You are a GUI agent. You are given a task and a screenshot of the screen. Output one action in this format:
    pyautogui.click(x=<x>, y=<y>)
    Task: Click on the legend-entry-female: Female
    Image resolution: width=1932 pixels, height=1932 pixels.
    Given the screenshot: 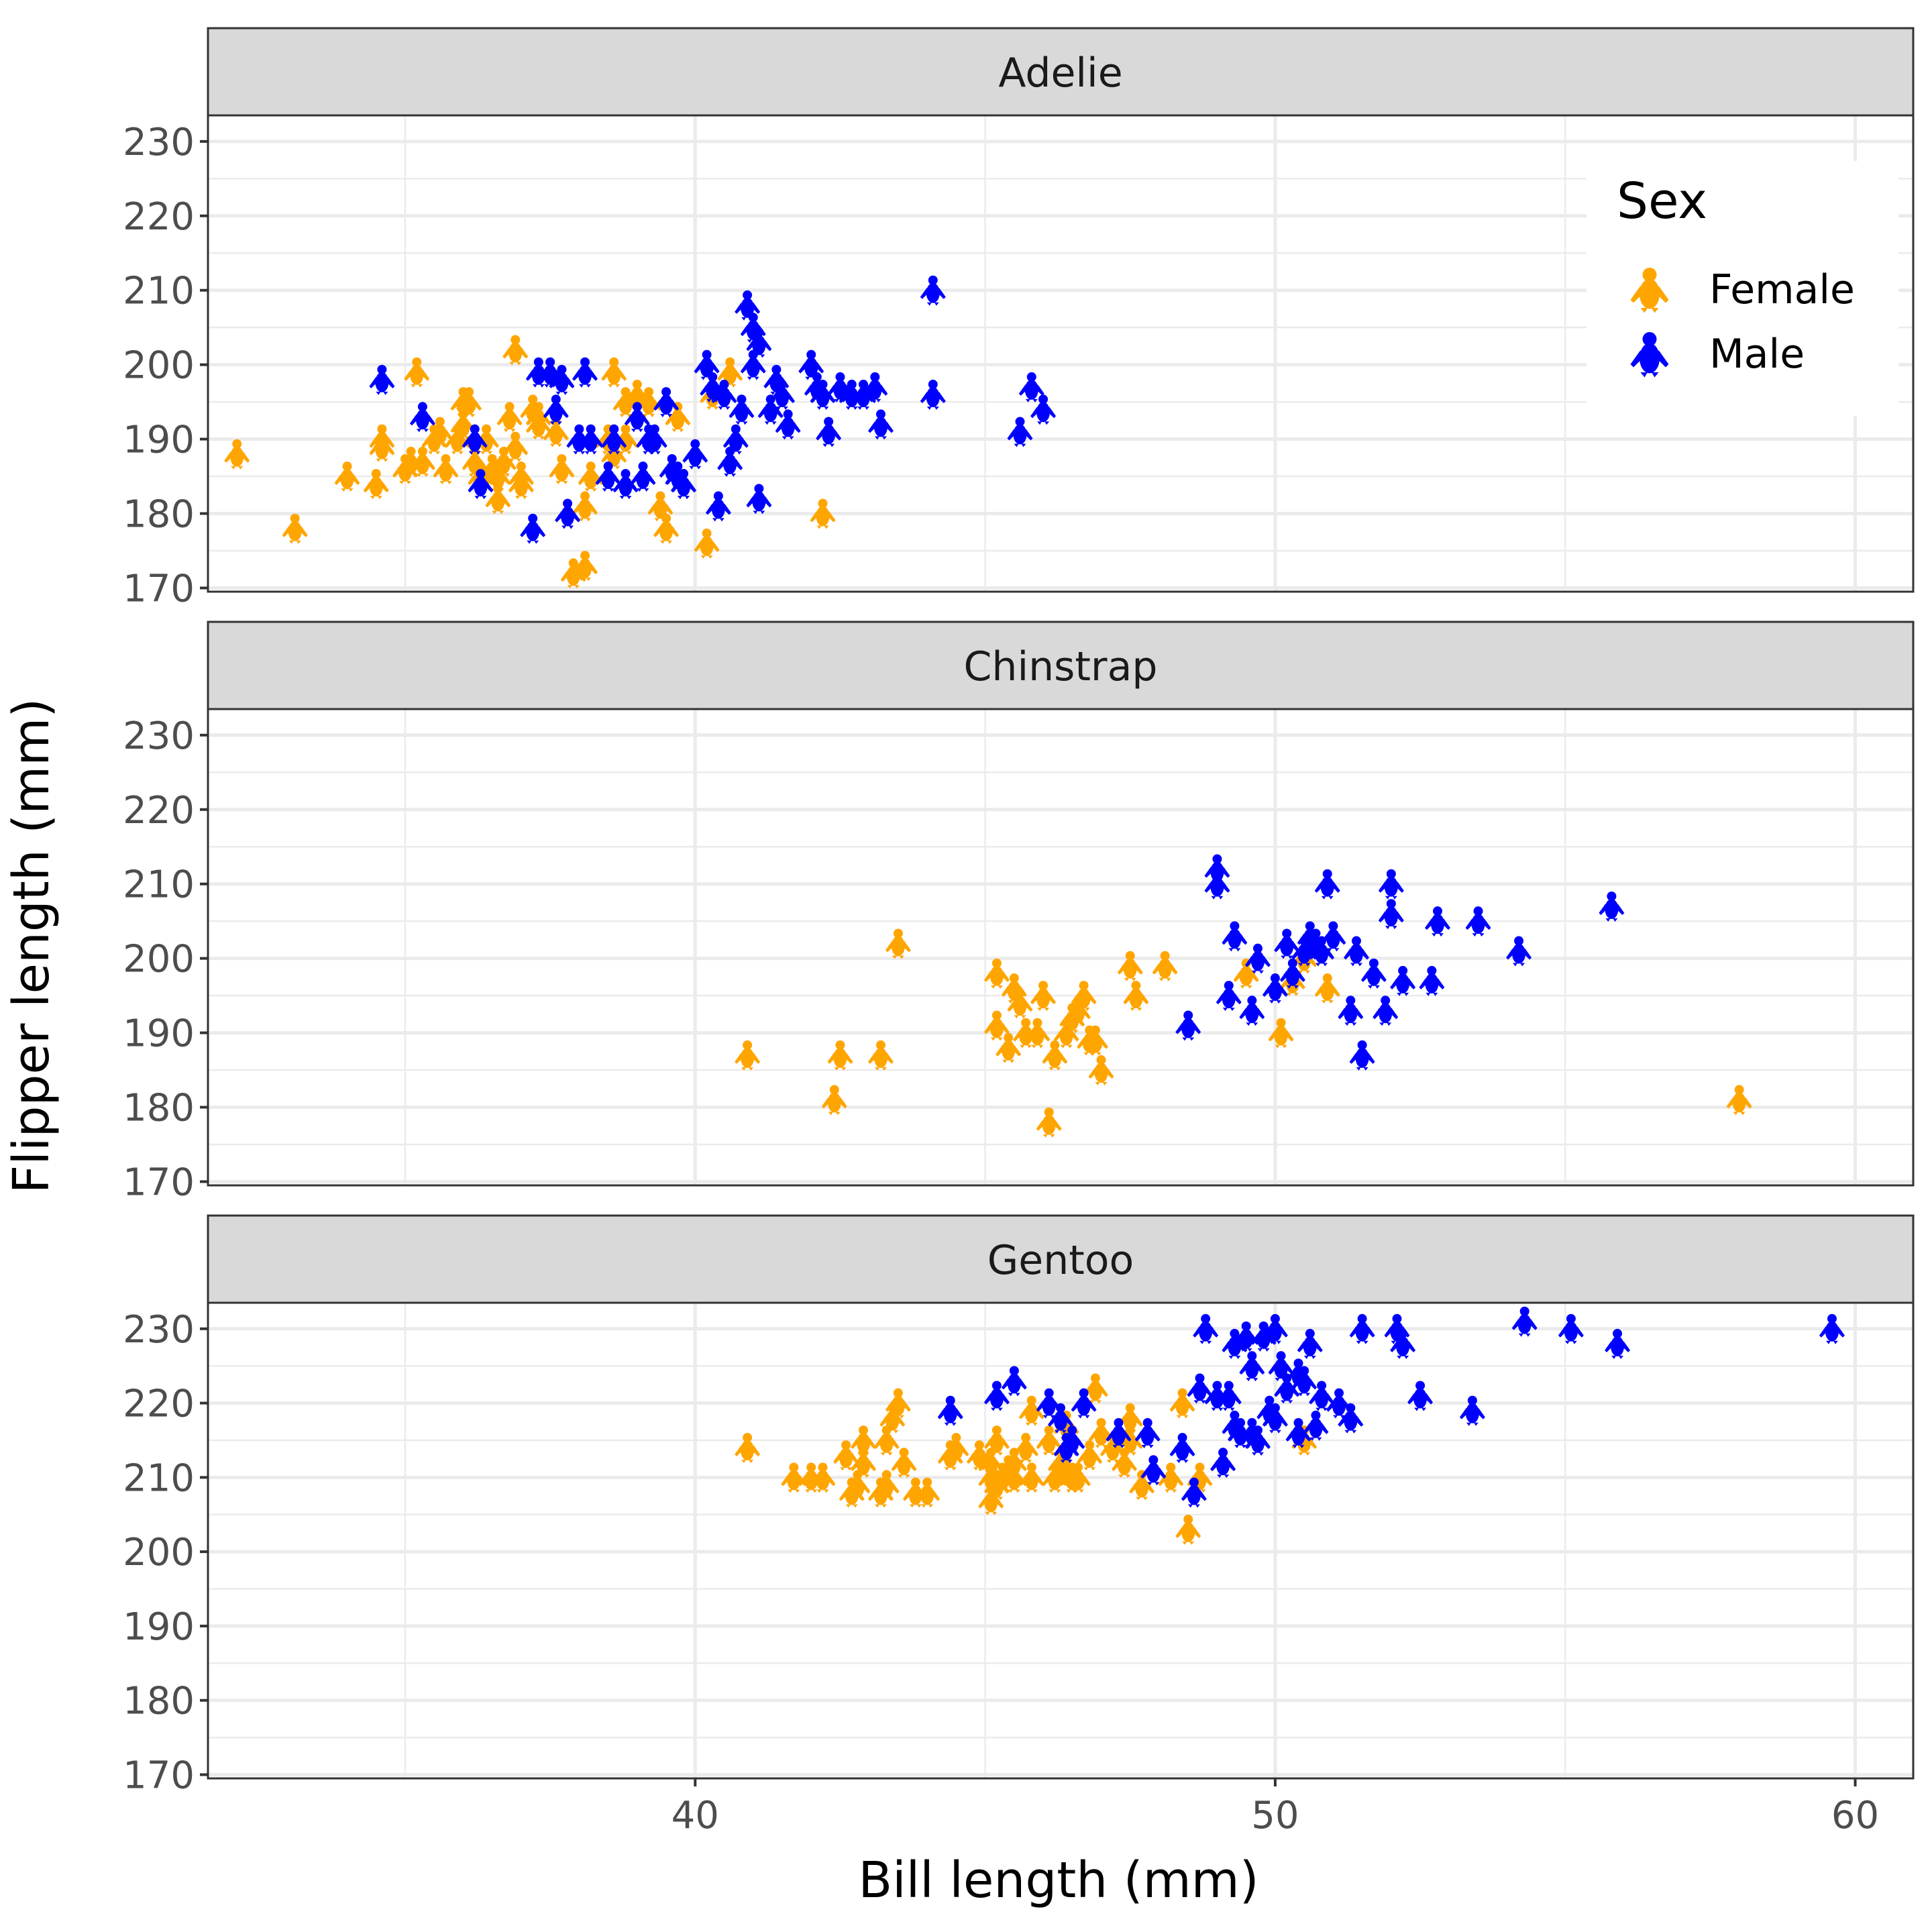 What is the action you would take?
    pyautogui.click(x=1742, y=289)
    